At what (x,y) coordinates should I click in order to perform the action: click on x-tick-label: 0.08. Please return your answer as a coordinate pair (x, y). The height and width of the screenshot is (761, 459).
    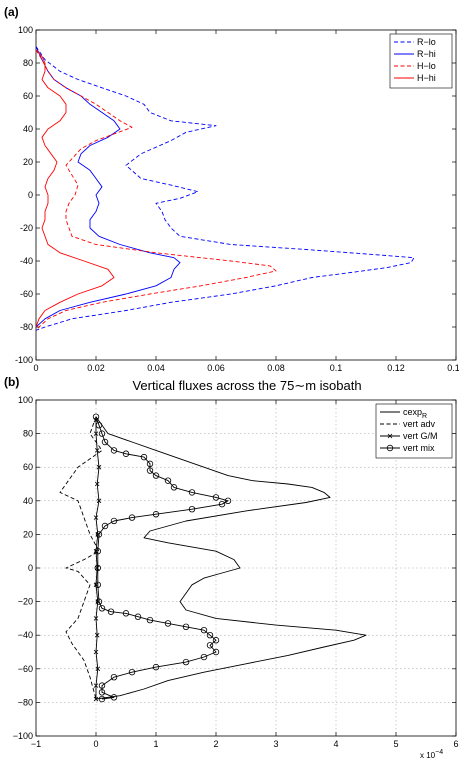
    Looking at the image, I should click on (276, 368).